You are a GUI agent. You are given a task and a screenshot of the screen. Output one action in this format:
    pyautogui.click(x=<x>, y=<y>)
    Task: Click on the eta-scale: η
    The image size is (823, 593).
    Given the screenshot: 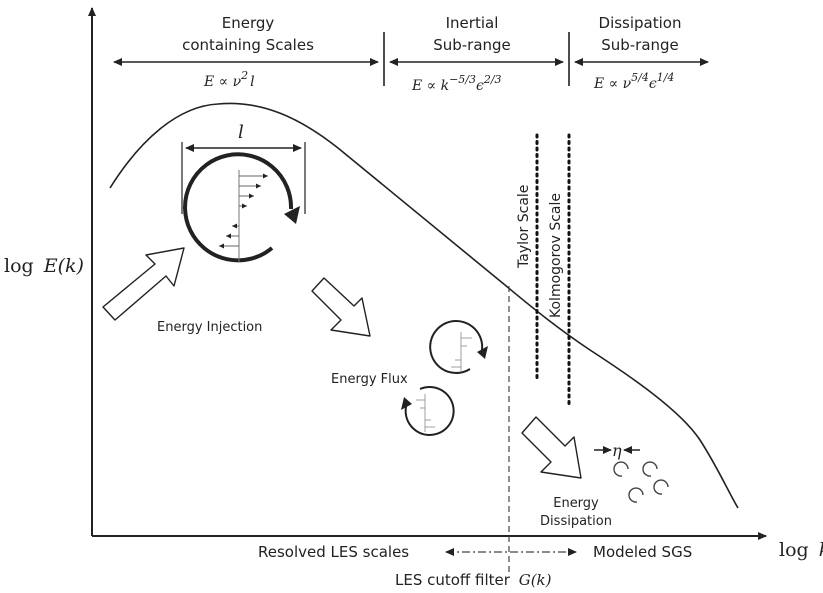 What is the action you would take?
    pyautogui.click(x=617, y=450)
    